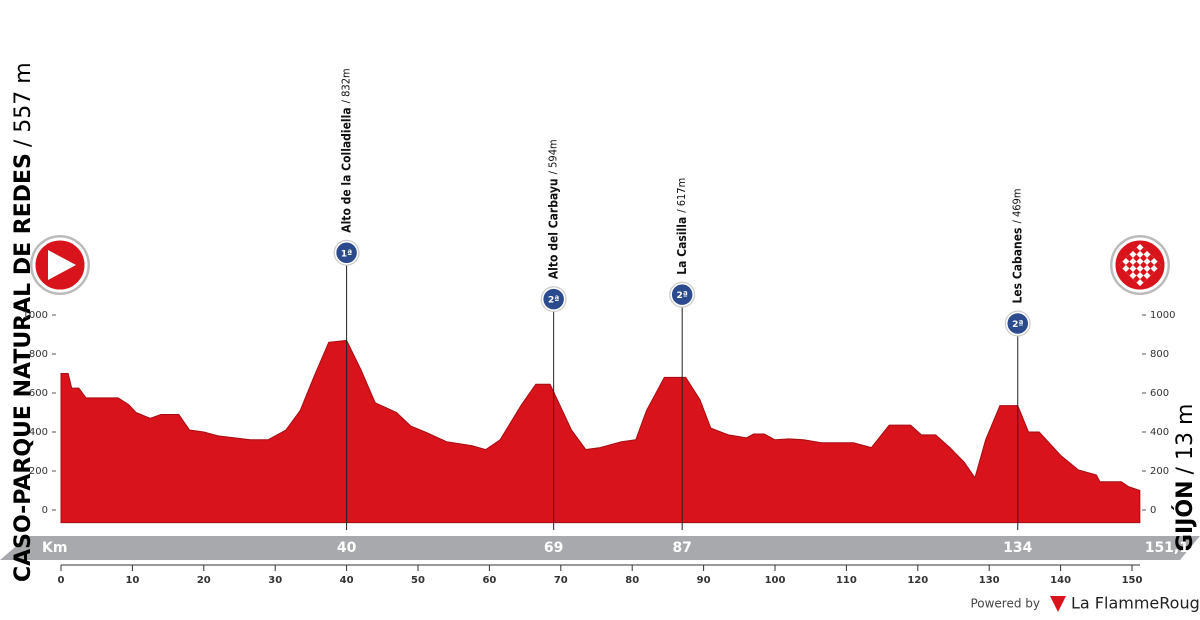  I want to click on brand: La FlammeRouge, so click(1135, 603).